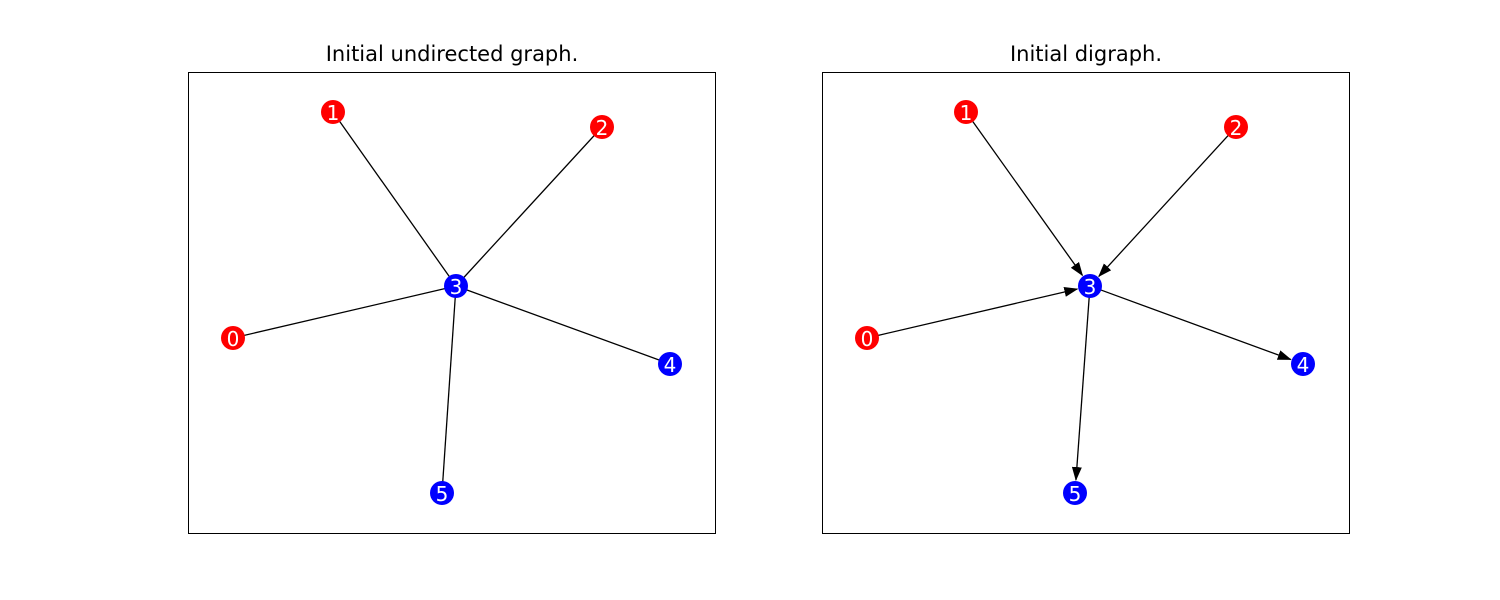 This screenshot has height=600, width=1500. I want to click on left-node-label-2: 2, so click(602, 128).